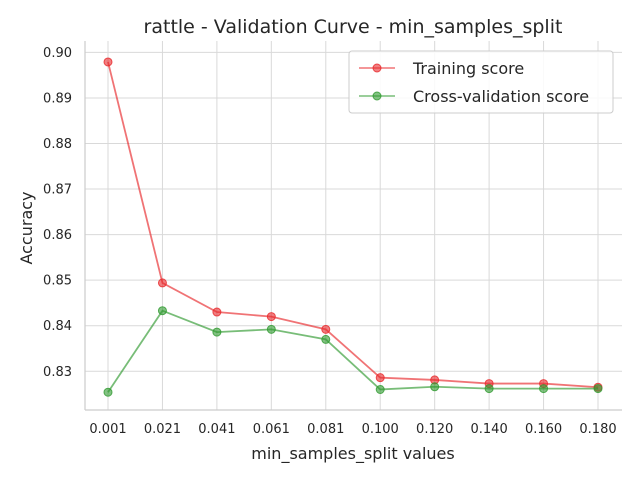 This screenshot has height=480, width=640. I want to click on x-tick-label: 0.081, so click(325, 429).